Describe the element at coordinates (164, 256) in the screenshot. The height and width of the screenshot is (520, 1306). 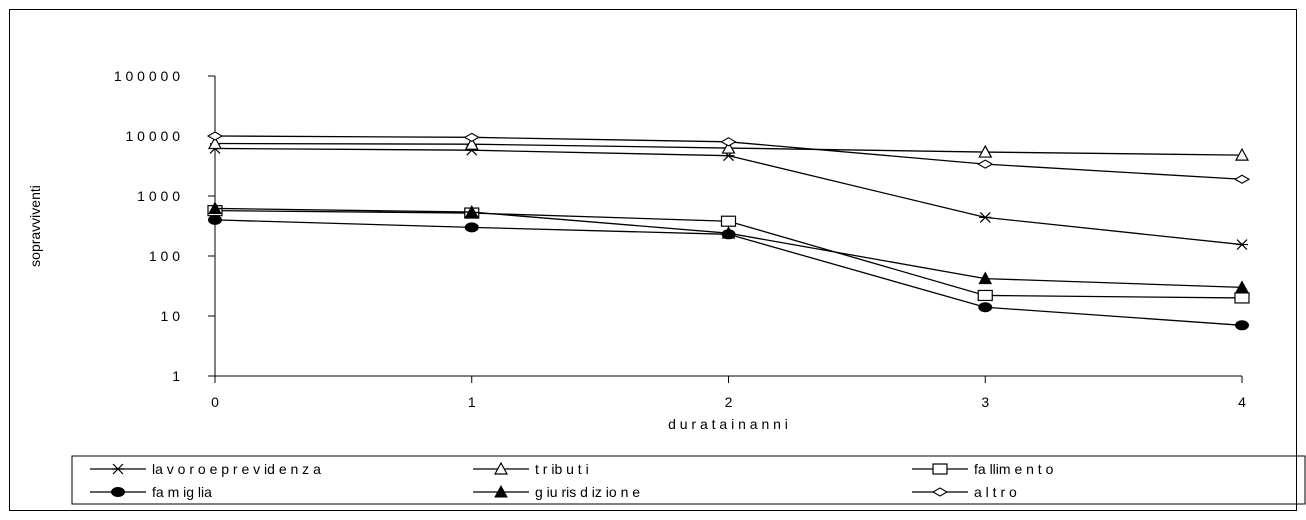
I see `y-tick-label: 1 0 0` at that location.